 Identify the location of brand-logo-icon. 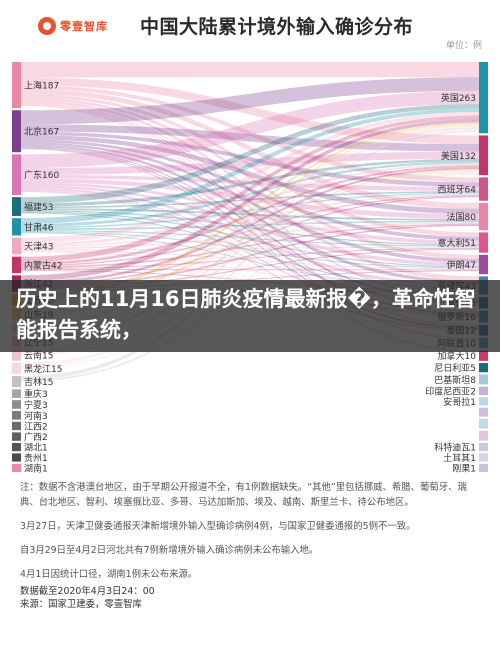
(47, 26).